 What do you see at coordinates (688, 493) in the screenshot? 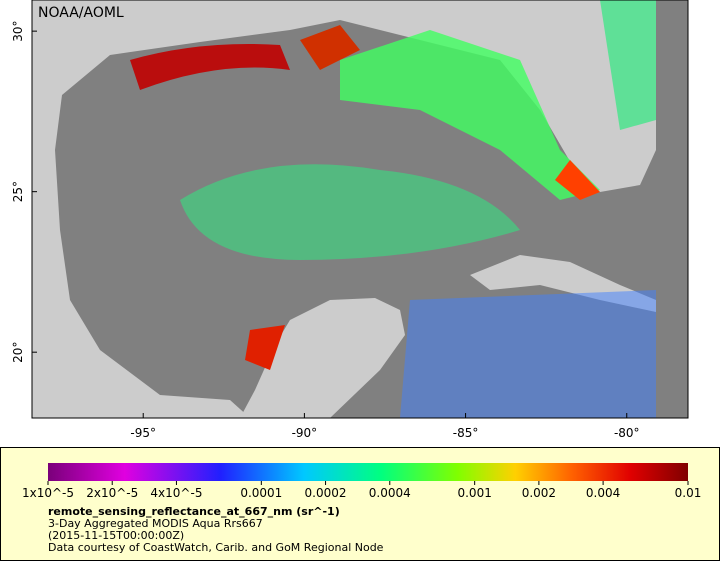
I see `colorbar-tick-label: 0.01` at bounding box center [688, 493].